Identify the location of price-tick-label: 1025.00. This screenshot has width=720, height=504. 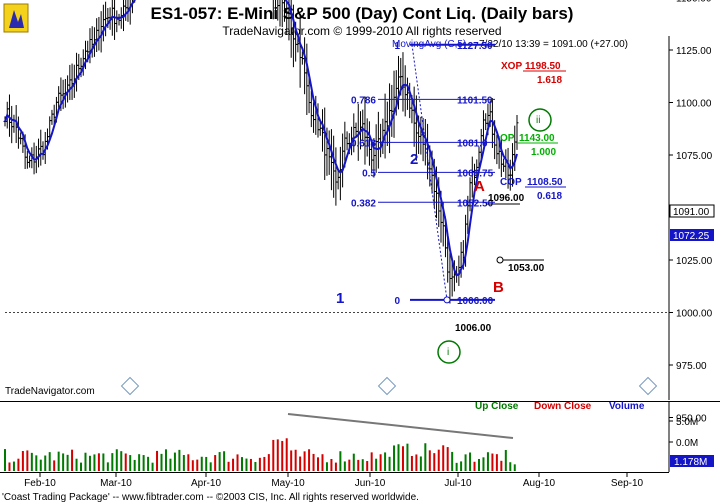
(694, 261).